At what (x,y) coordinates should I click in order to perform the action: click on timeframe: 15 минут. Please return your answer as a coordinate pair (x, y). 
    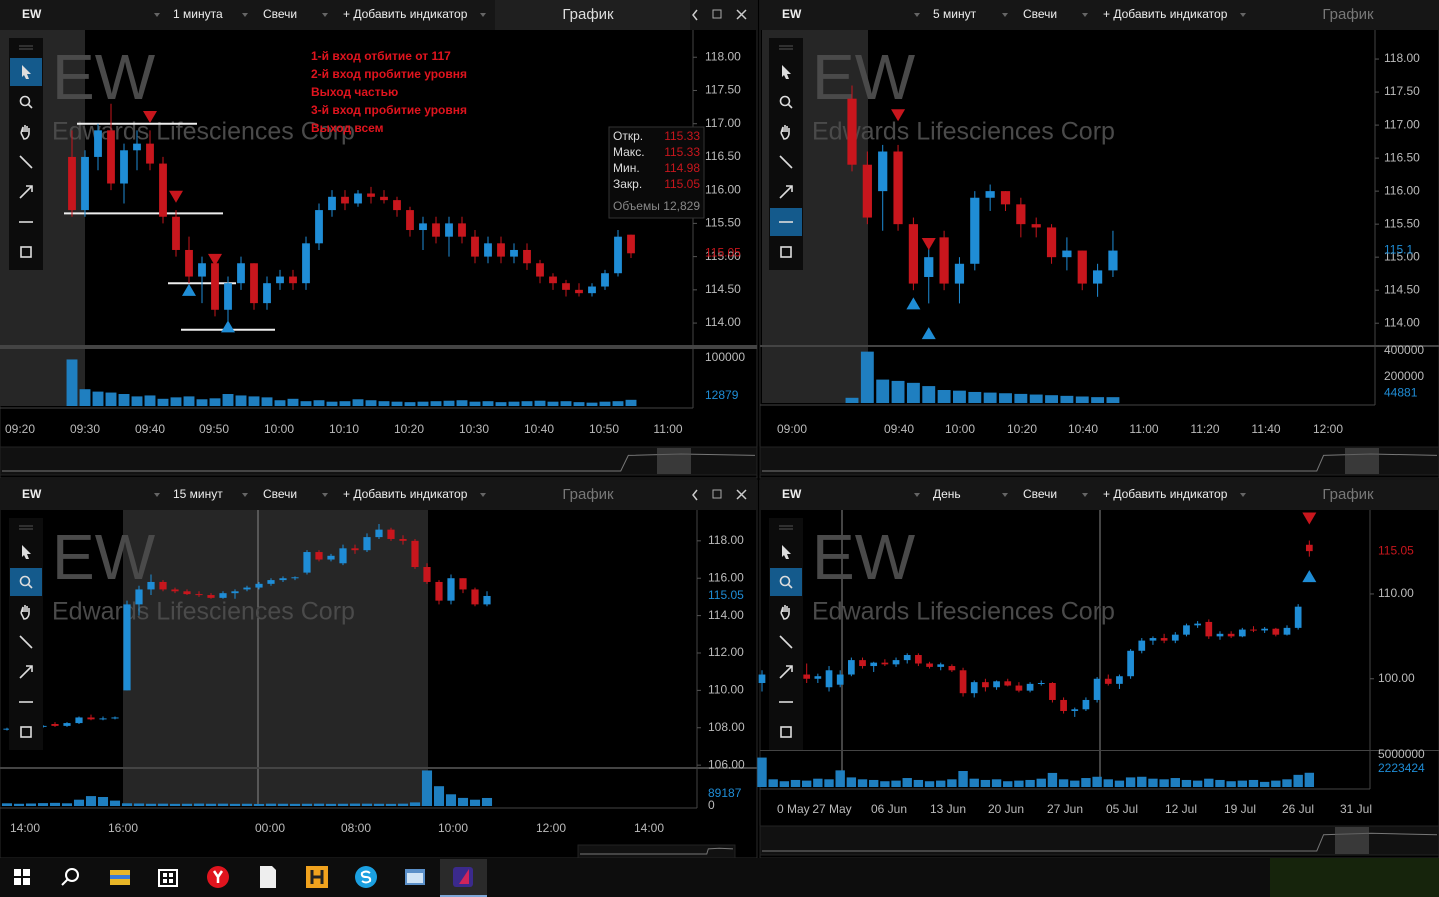
    Looking at the image, I should click on (198, 494).